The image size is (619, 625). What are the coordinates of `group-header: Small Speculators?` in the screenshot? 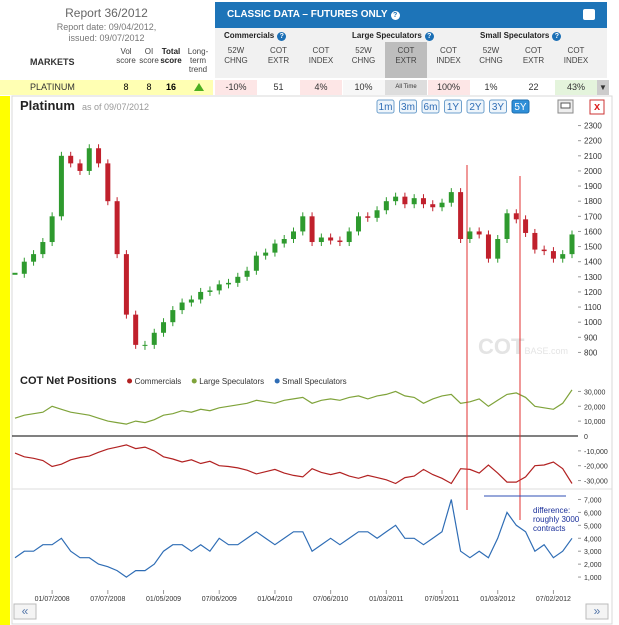 It's located at (521, 36).